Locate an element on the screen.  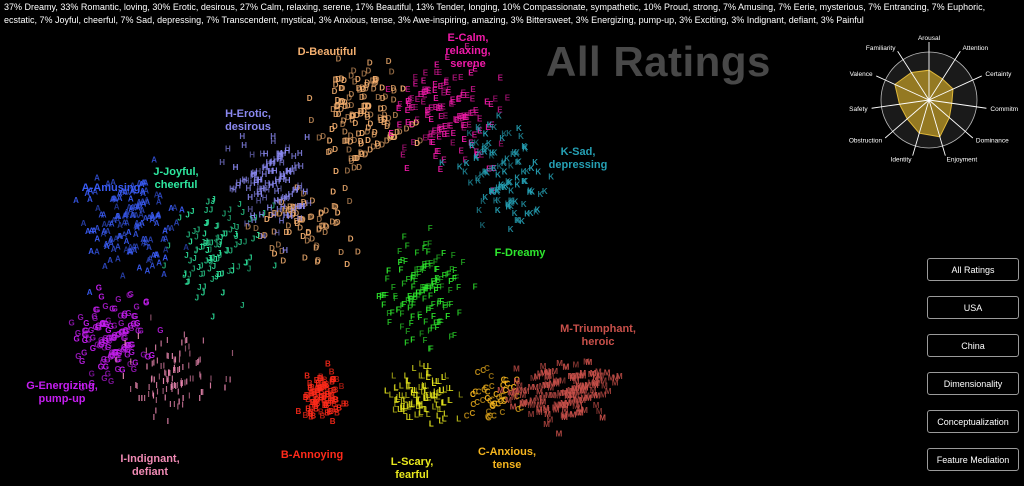
all-ratings-button: All Ratings is located at coordinates (973, 269).